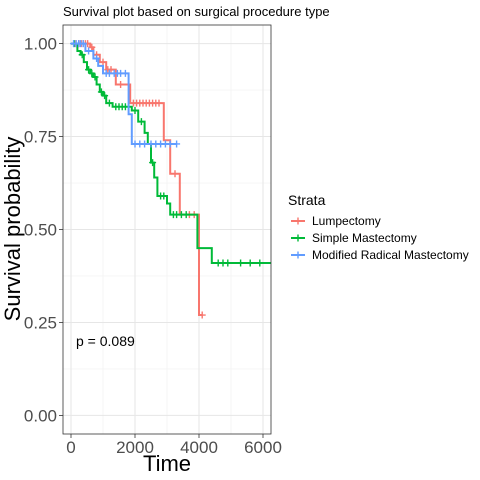  What do you see at coordinates (105, 341) in the screenshot?
I see `p-value-annotation: p = 0.089` at bounding box center [105, 341].